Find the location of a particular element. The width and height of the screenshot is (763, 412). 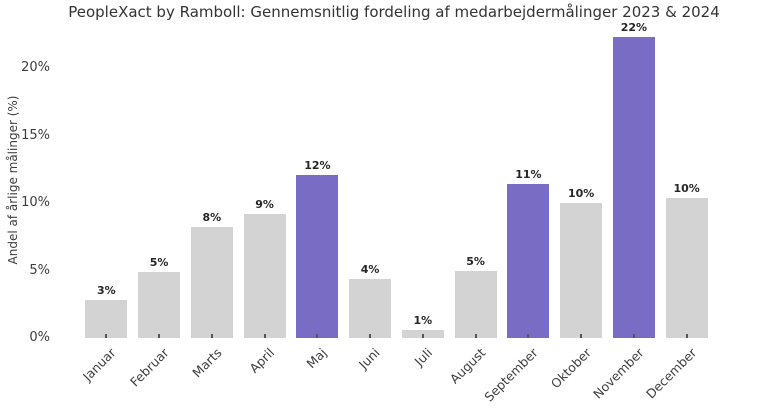

bar-value-label: 8% is located at coordinates (212, 218).